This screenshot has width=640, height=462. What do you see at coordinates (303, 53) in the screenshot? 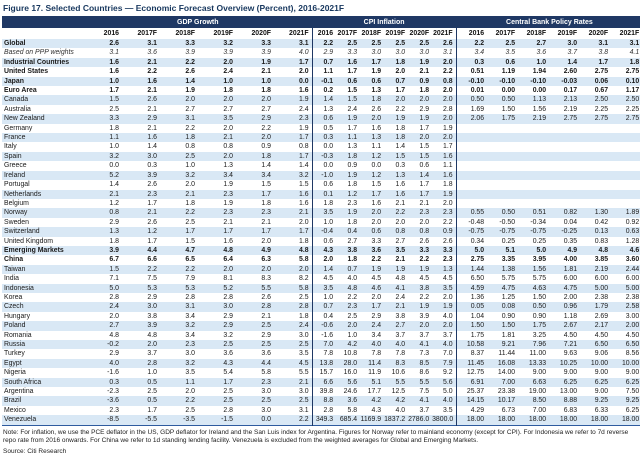
I see `cell: 4.0` at bounding box center [303, 53].